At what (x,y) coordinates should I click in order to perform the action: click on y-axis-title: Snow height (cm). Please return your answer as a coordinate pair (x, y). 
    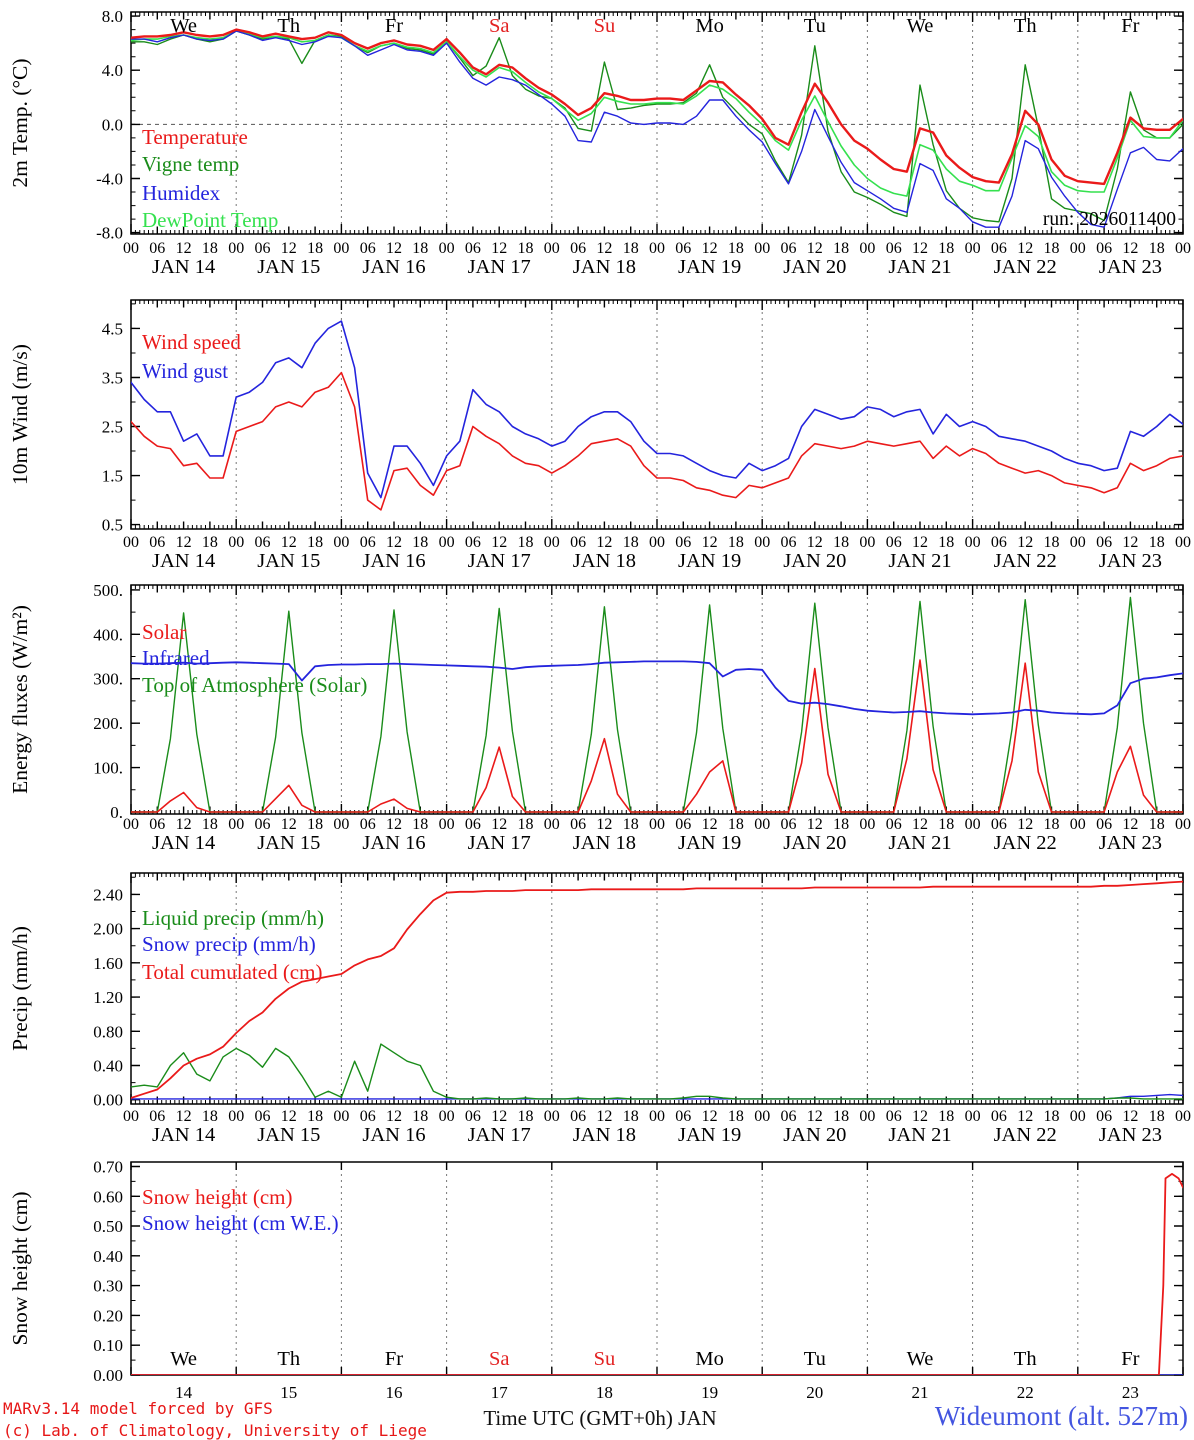
    Looking at the image, I should click on (20, 1268).